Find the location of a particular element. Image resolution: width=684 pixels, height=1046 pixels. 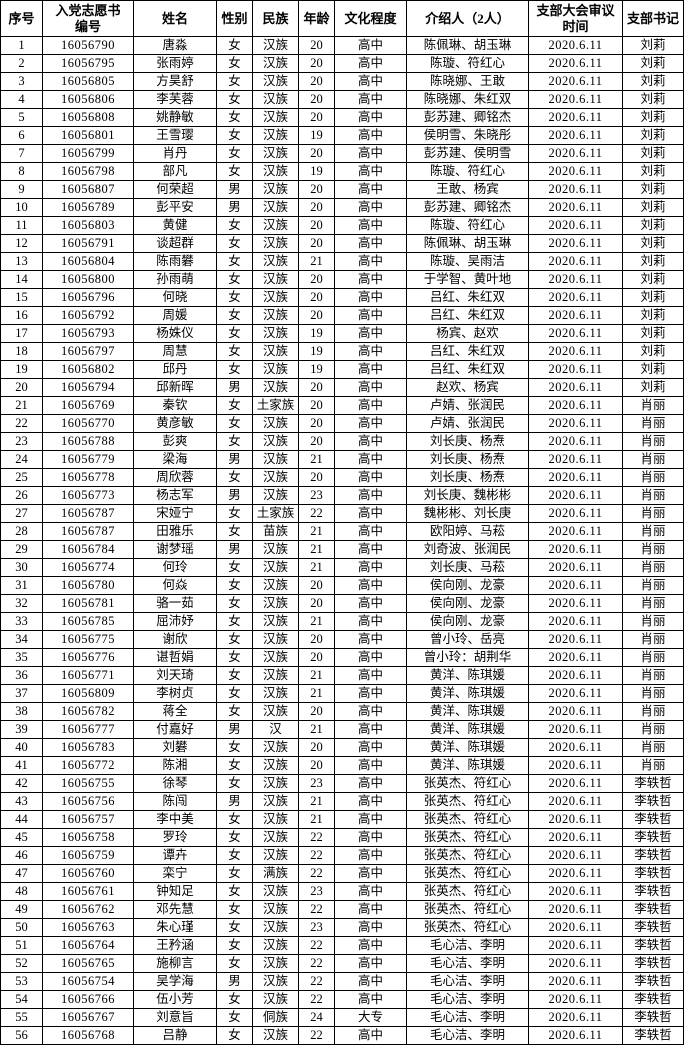

index-cell: 37 is located at coordinates (21, 693).